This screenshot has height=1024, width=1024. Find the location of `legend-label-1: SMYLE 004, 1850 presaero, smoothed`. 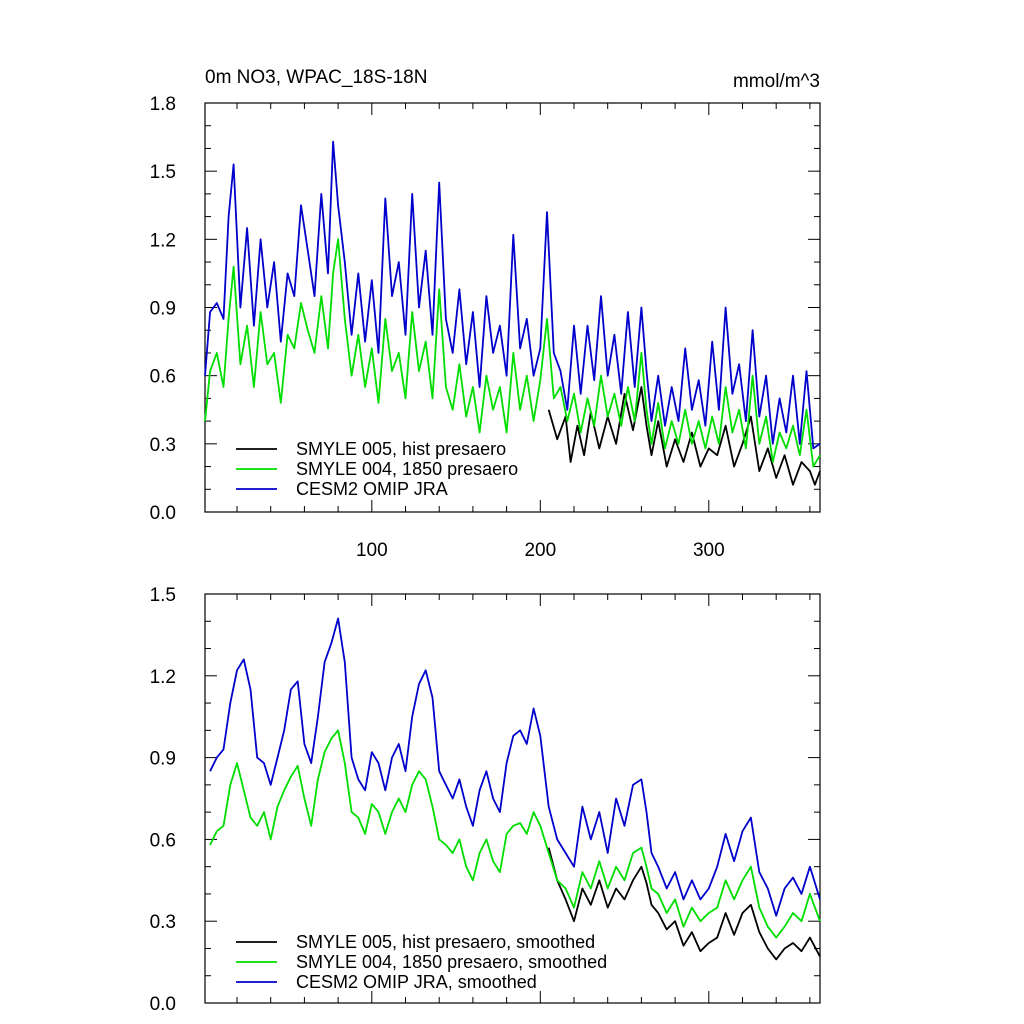

legend-label-1: SMYLE 004, 1850 presaero, smoothed is located at coordinates (451, 962).